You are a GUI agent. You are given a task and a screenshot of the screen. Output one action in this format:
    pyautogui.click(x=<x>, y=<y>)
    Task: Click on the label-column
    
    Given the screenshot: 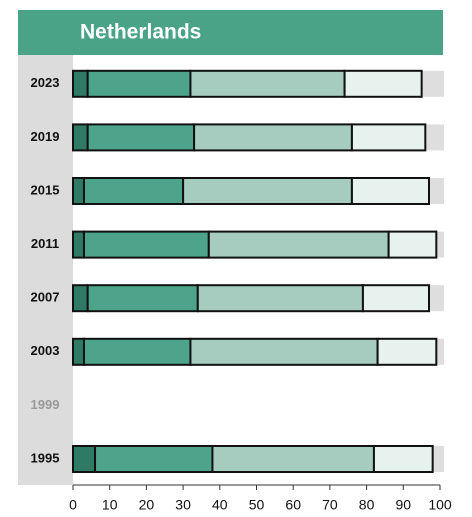 What is the action you would take?
    pyautogui.click(x=45, y=270)
    